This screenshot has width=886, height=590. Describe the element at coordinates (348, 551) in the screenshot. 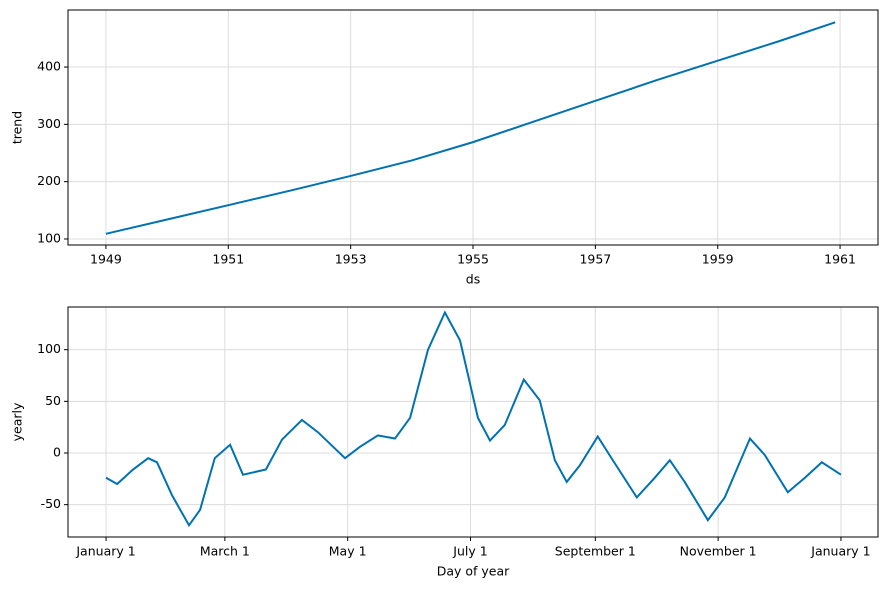

I see `x-tick-label: May 1` at that location.